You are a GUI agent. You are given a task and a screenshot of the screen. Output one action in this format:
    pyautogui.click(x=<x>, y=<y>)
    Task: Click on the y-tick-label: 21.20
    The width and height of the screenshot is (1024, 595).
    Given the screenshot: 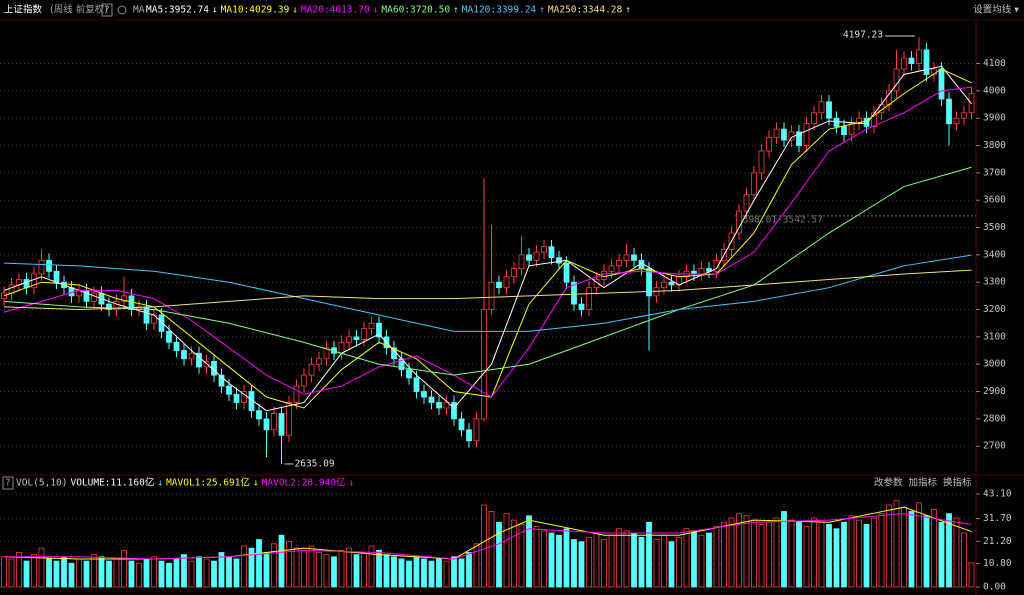 What is the action you would take?
    pyautogui.click(x=997, y=541)
    